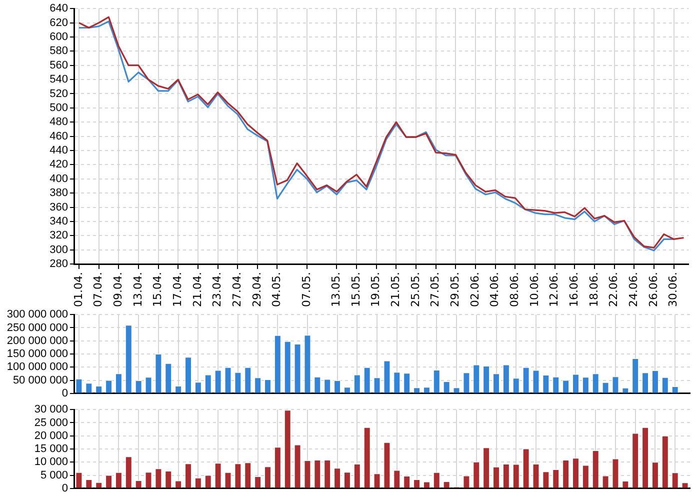 Image resolution: width=700 pixels, height=500 pixels. Describe the element at coordinates (395, 290) in the screenshot. I see `x-tick-label: 21.05.` at that location.